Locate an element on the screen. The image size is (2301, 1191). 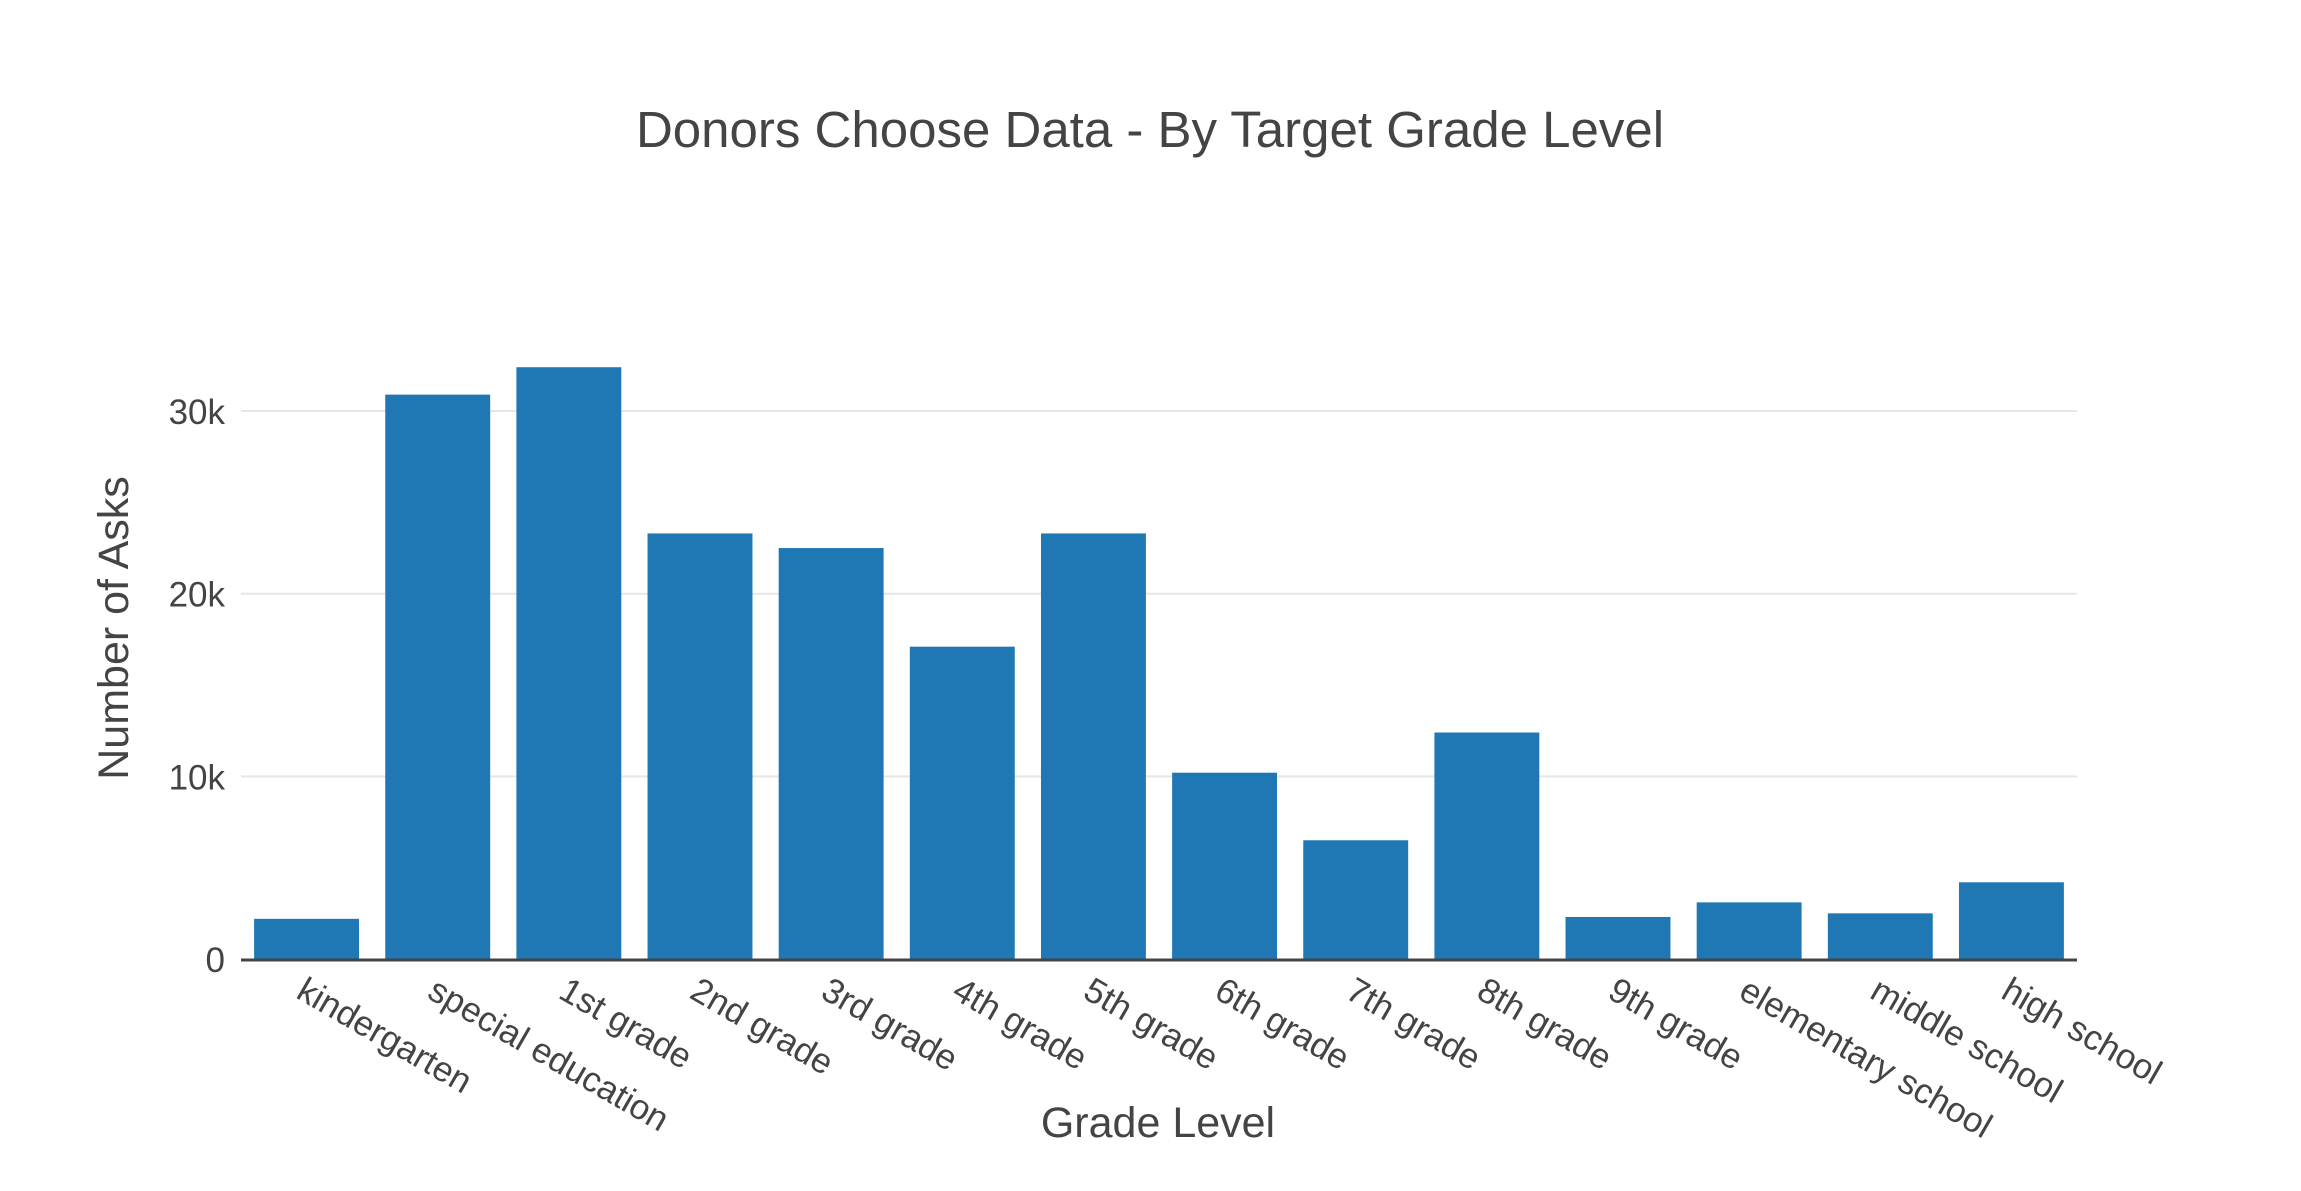
x-tick-label: 2nd grade is located at coordinates (762, 1026).